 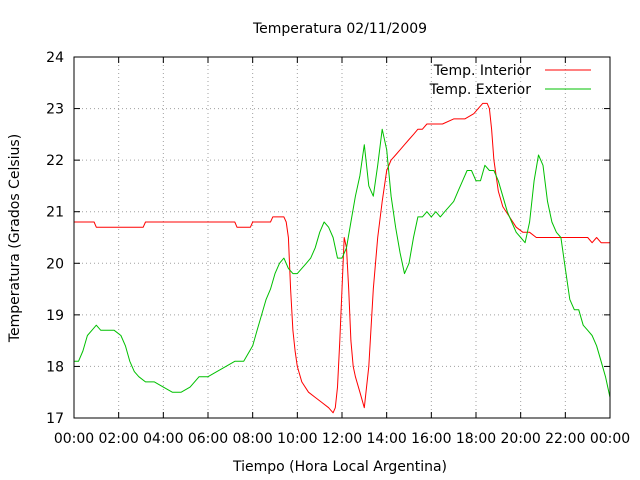 What do you see at coordinates (510, 80) in the screenshot?
I see `legend: Temp. Interior Temp. Exterior` at bounding box center [510, 80].